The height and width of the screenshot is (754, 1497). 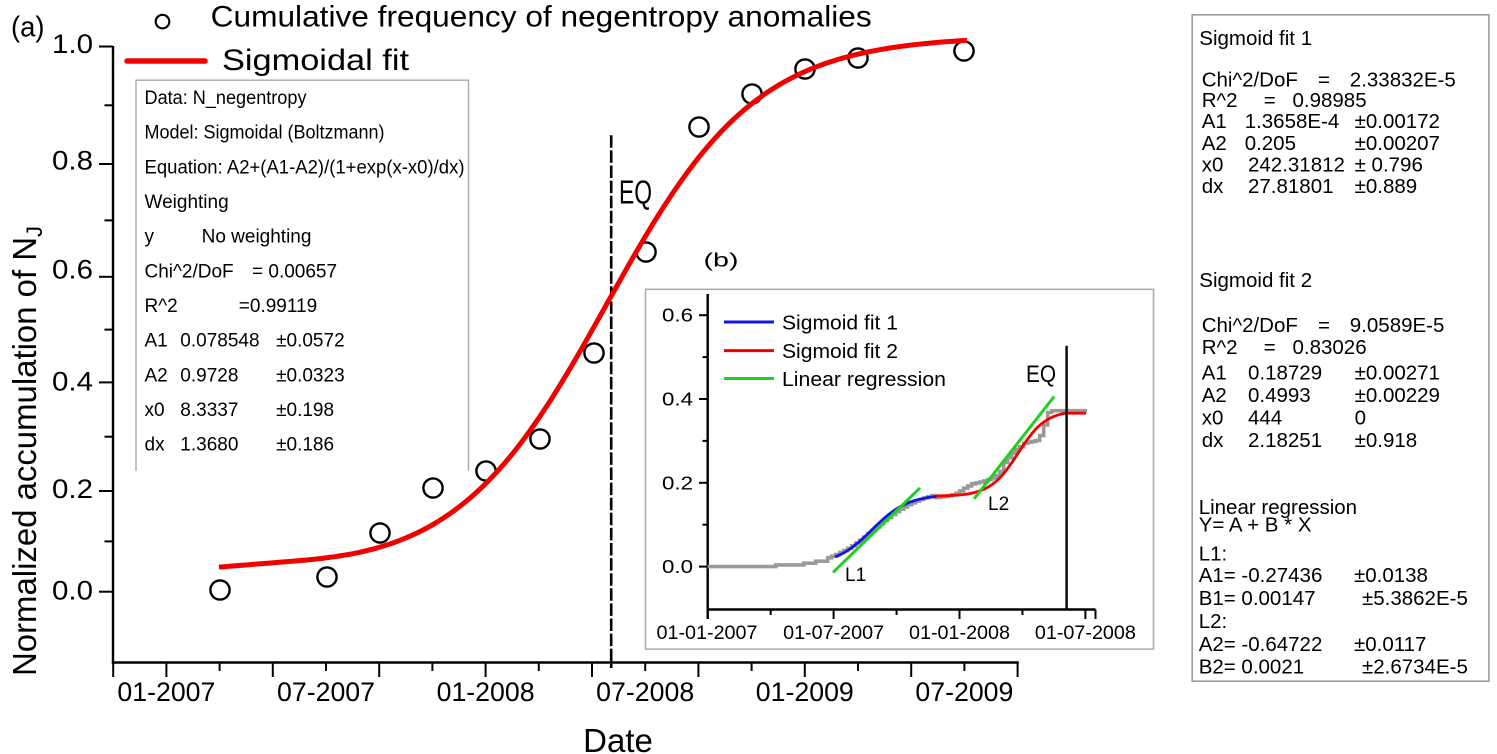 What do you see at coordinates (72, 44) in the screenshot?
I see `svg-text: 1.0` at bounding box center [72, 44].